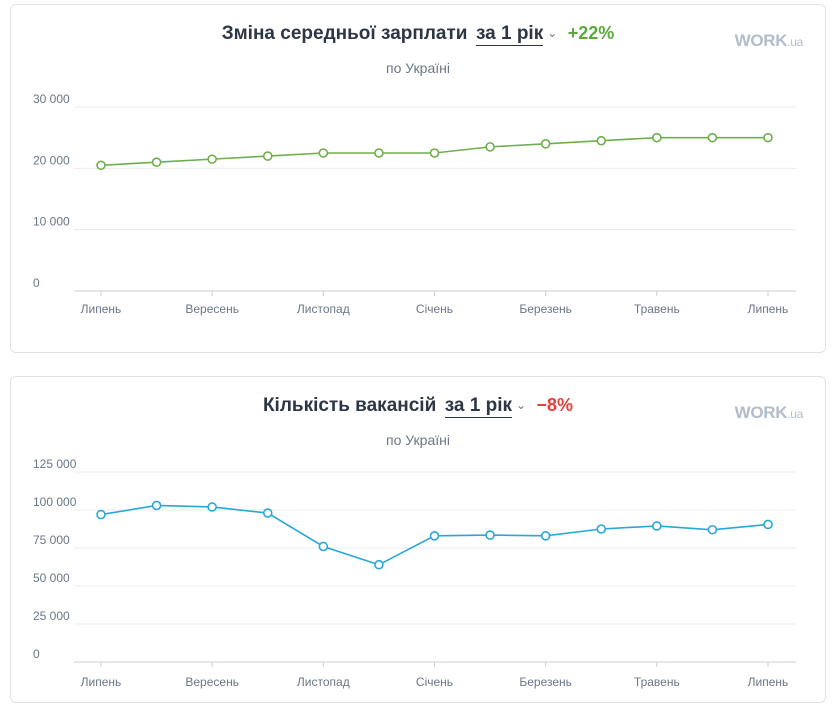 This screenshot has width=834, height=709. I want to click on salary-period-dropdown: за 1 рік, so click(509, 34).